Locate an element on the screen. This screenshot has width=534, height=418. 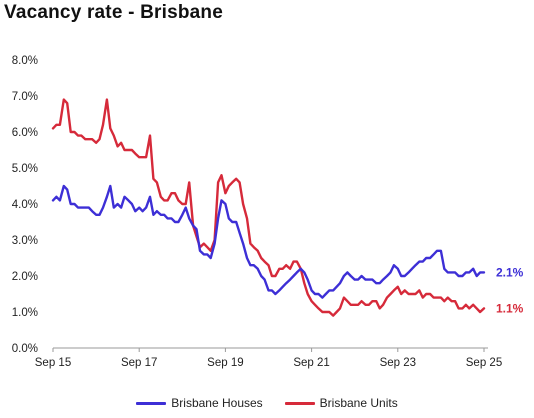
y-tick-label: 3.0% is located at coordinates (25, 241).